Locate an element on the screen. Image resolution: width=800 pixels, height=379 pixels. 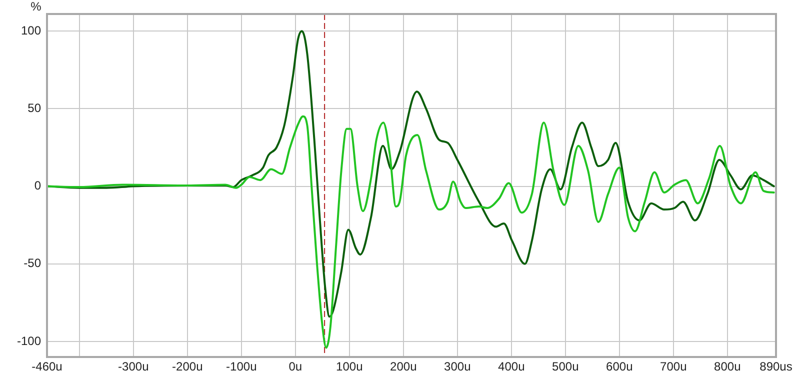
x-tick-label: 800u is located at coordinates (727, 367).